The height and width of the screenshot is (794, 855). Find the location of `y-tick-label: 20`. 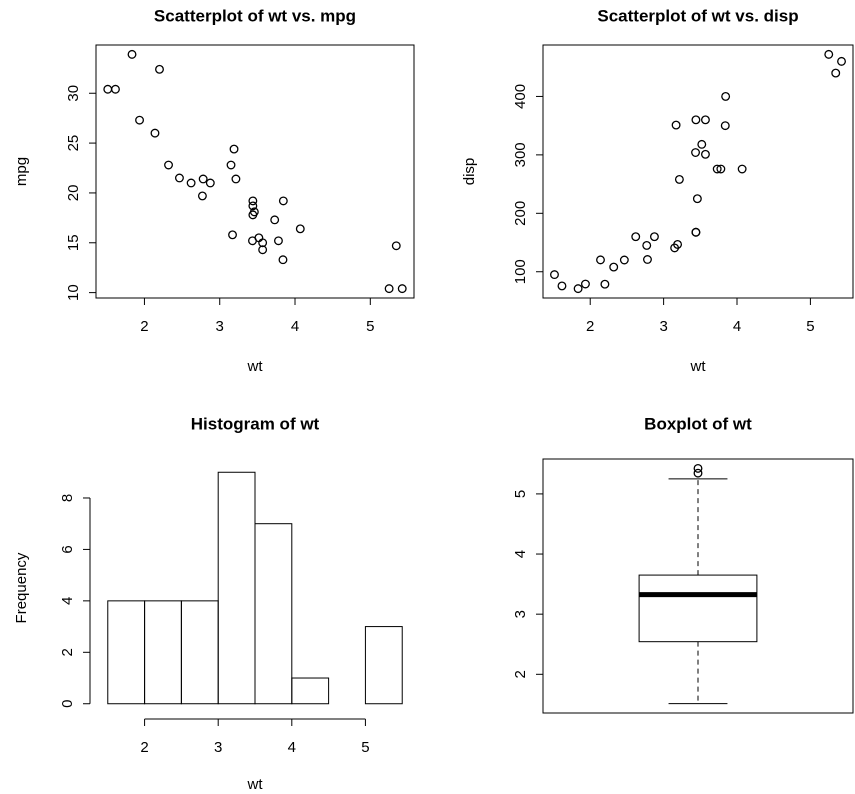

y-tick-label: 20 is located at coordinates (73, 193).